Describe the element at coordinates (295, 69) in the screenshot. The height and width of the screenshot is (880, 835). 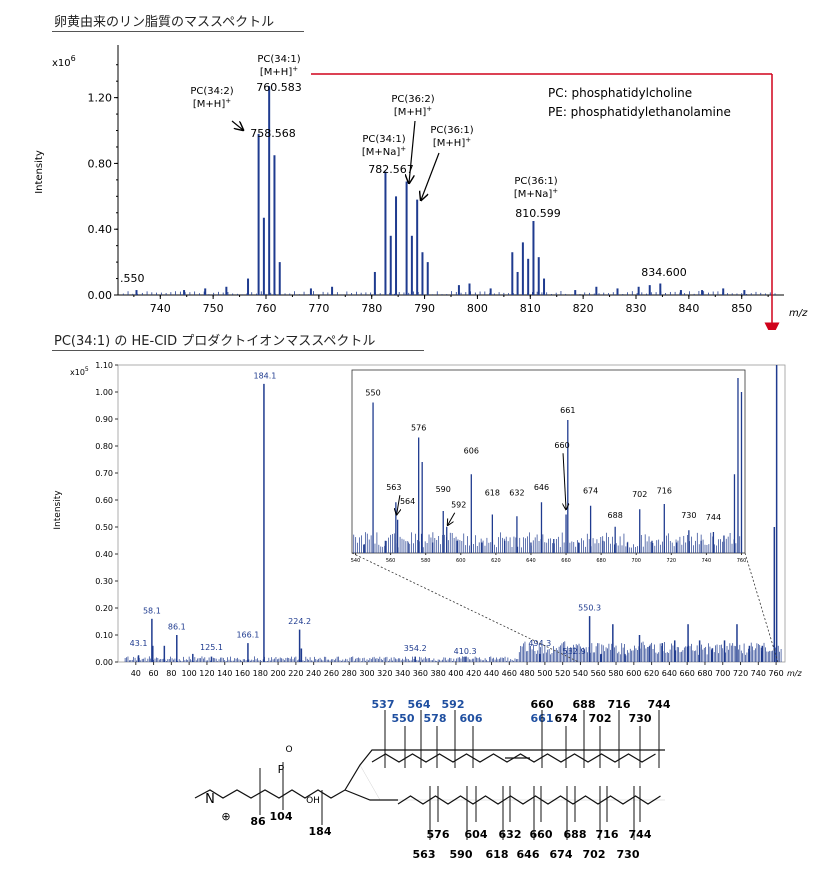
I see `sup: +` at that location.